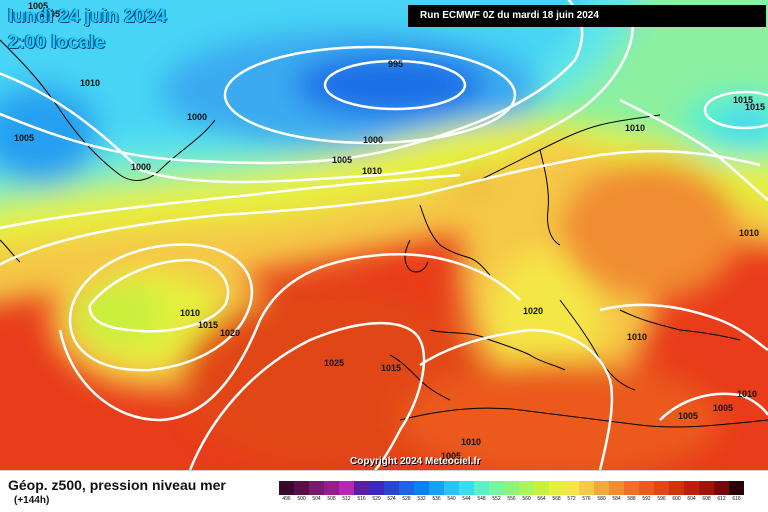  What do you see at coordinates (57, 42) in the screenshot?
I see `forecast-local-time: 2:00 locale` at bounding box center [57, 42].